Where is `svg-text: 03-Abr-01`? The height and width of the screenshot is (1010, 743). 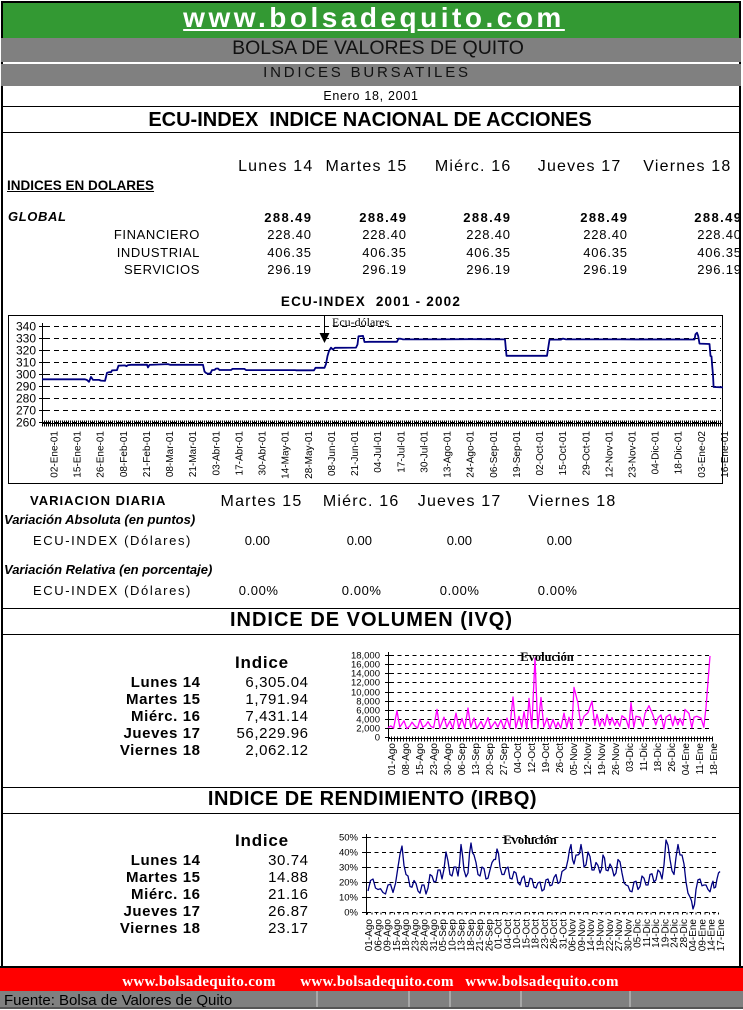 svg-text: 03-Abr-01 is located at coordinates (216, 453).